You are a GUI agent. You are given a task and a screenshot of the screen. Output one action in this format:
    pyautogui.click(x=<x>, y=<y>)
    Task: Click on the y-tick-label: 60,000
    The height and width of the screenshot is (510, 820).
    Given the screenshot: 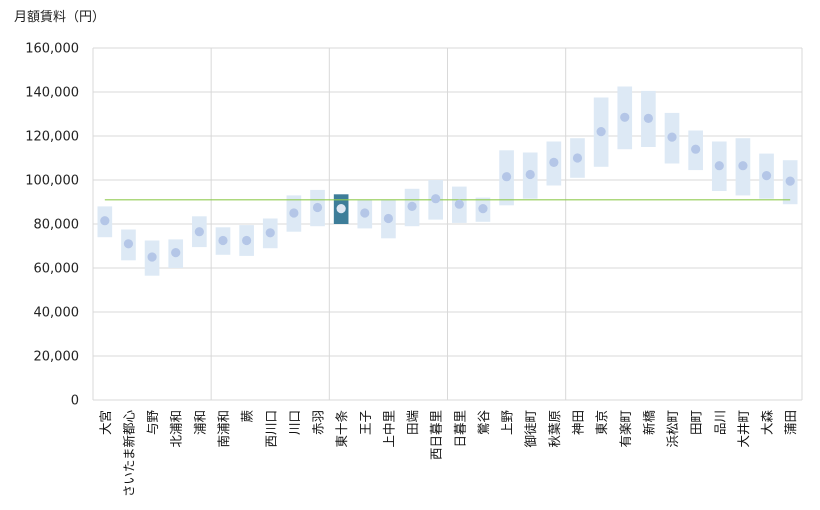 What is the action you would take?
    pyautogui.click(x=57, y=269)
    